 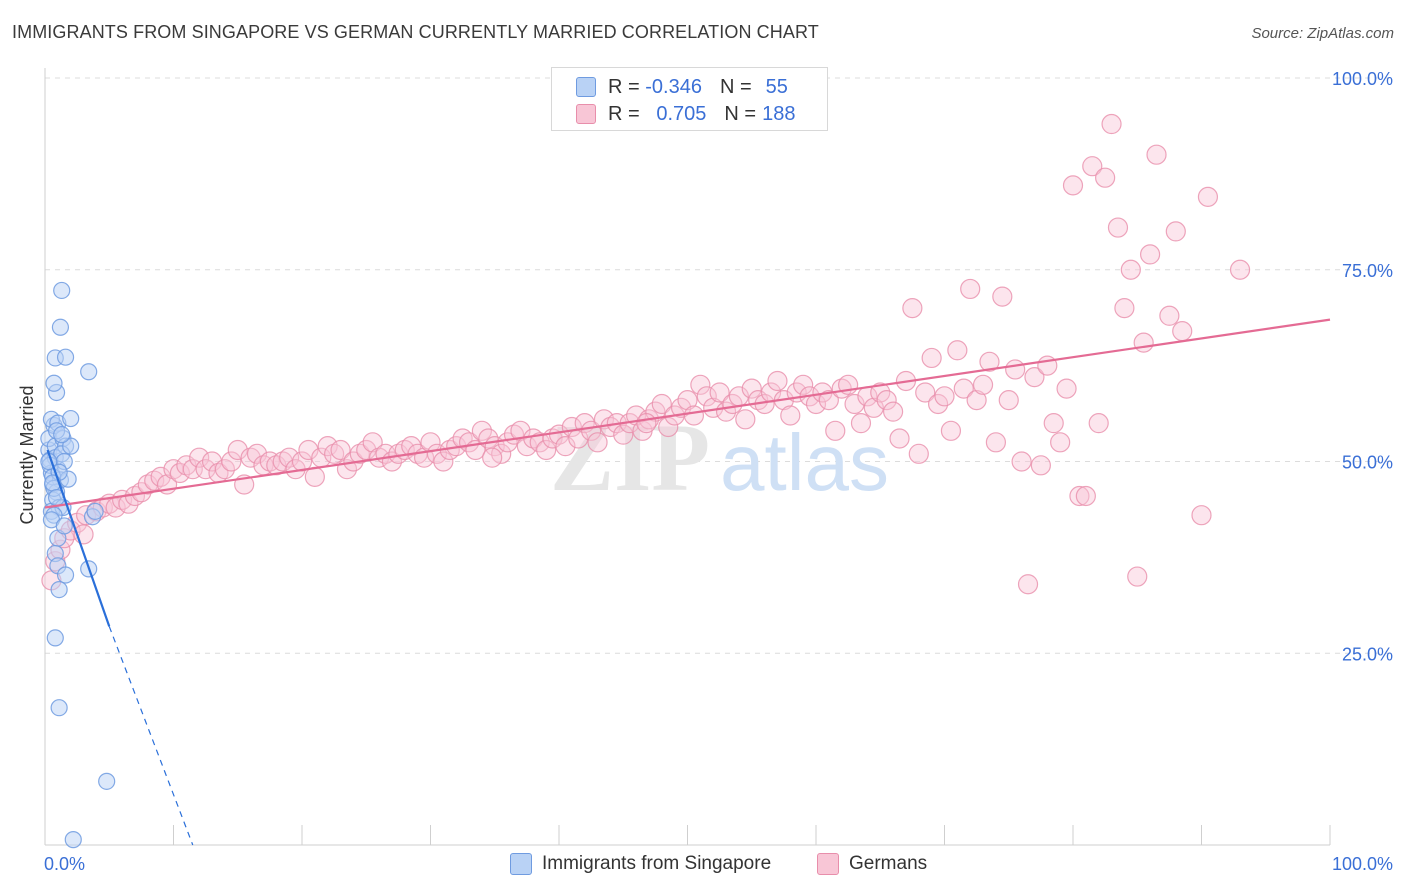 What do you see at coordinates (1362, 864) in the screenshot?
I see `x-tick-label: 100.0%` at bounding box center [1362, 864].